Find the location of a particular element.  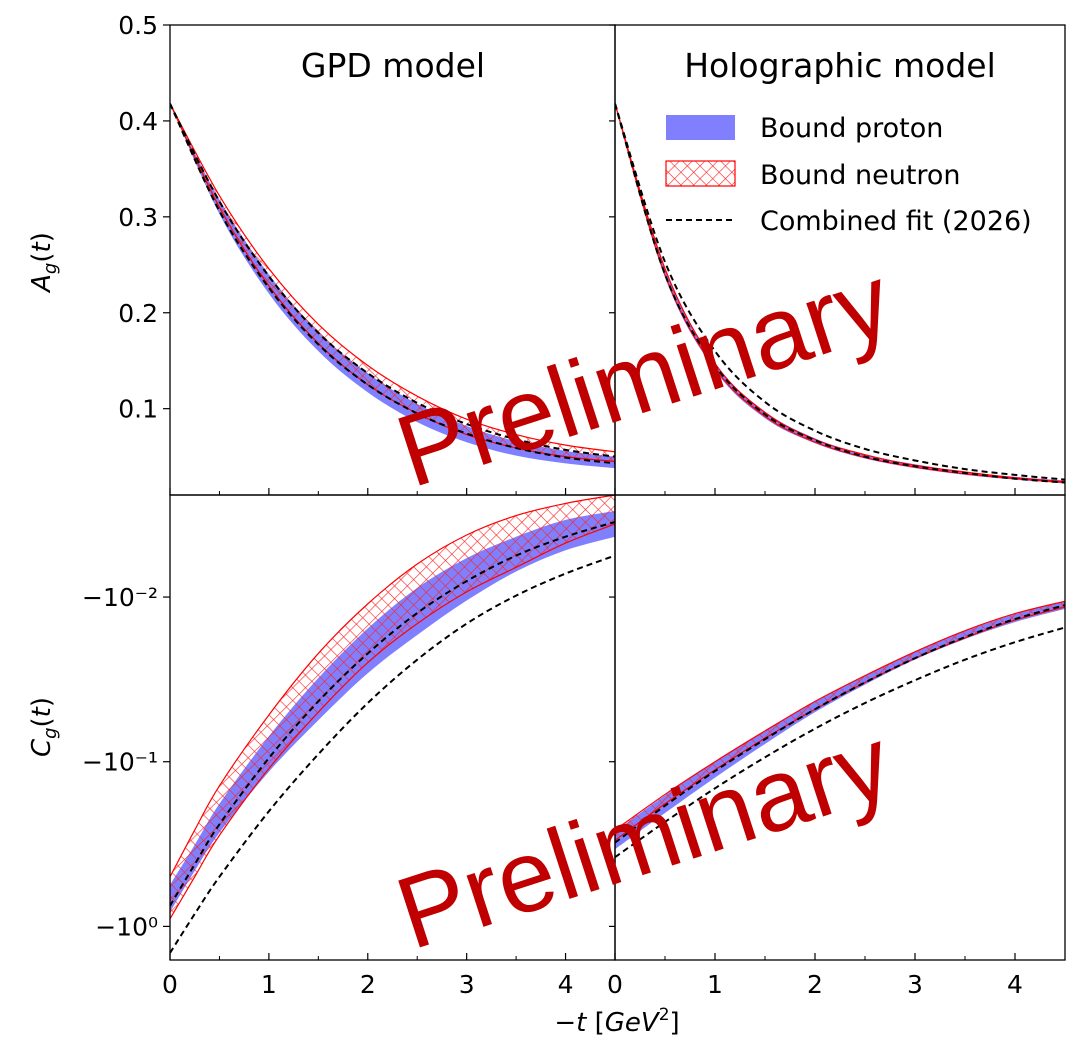

legend-label-fit: Combined fit (2026) is located at coordinates (896, 221).